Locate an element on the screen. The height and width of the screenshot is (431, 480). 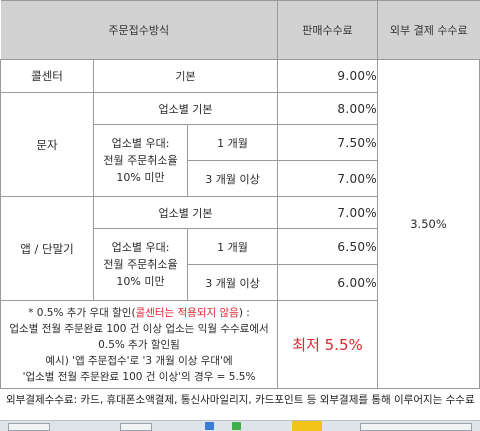
header-sales-fee: 판매수수료 is located at coordinates (328, 30).